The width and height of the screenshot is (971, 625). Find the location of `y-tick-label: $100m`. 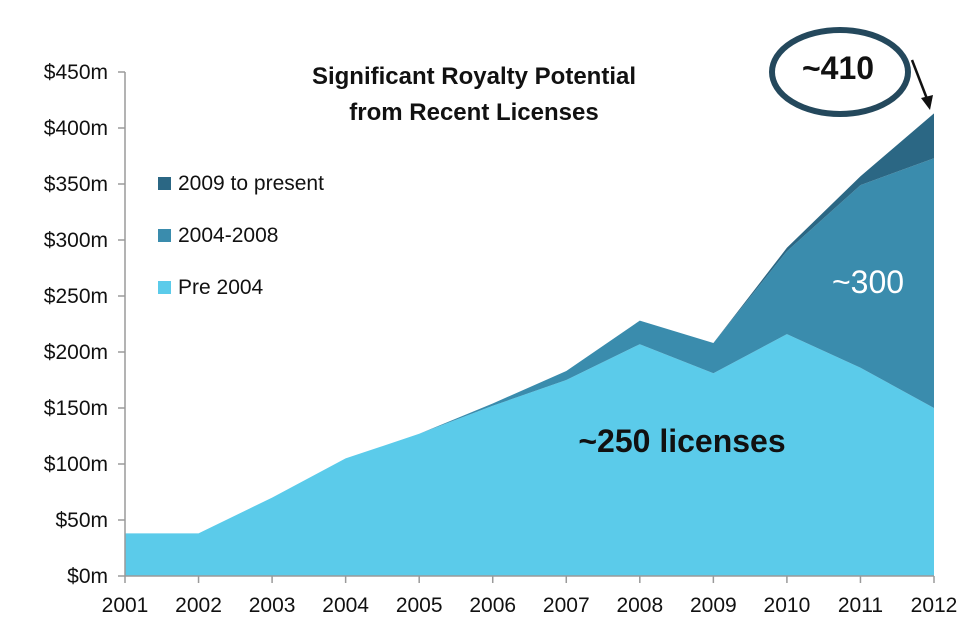

y-tick-label: $100m is located at coordinates (76, 464).